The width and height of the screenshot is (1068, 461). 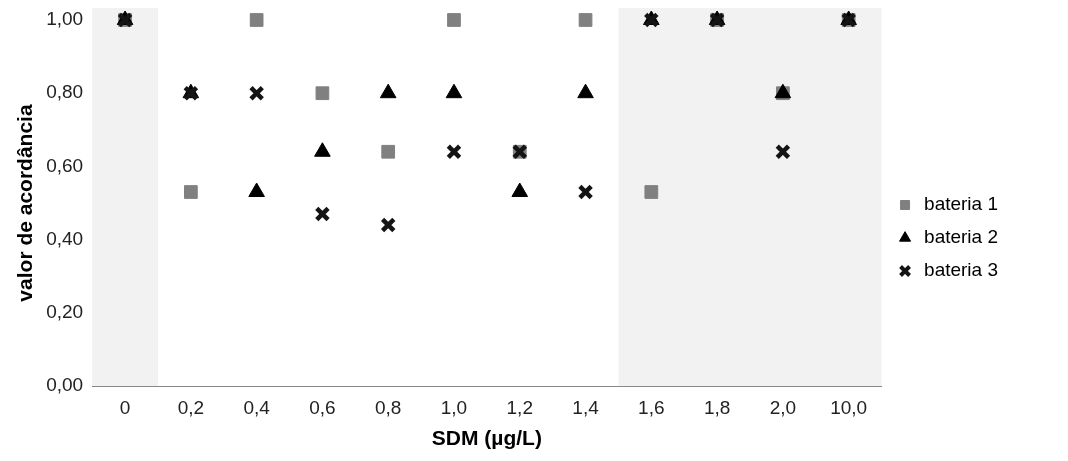 What do you see at coordinates (191, 407) in the screenshot?
I see `x-tick-label: 0,2` at bounding box center [191, 407].